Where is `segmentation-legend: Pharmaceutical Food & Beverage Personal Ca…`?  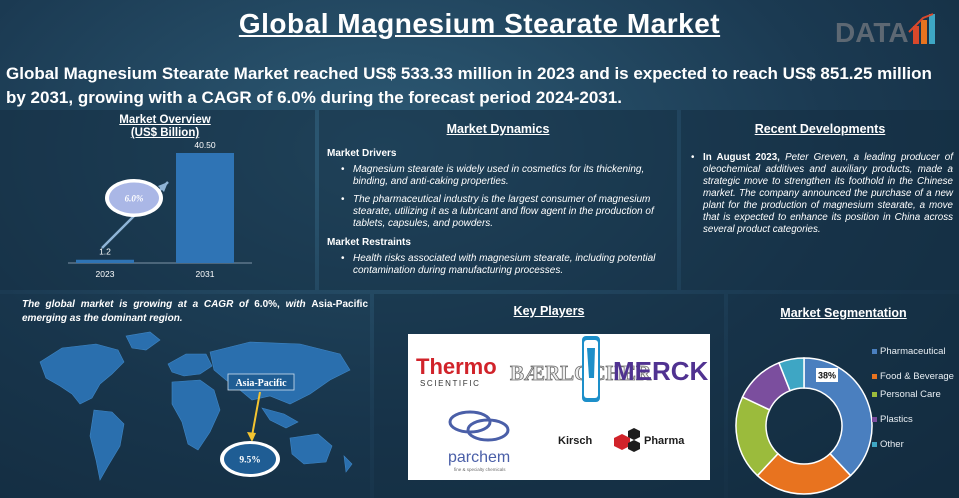
segmentation-legend: Pharmaceutical Food & Beverage Personal Ca… is located at coordinates (915, 405).